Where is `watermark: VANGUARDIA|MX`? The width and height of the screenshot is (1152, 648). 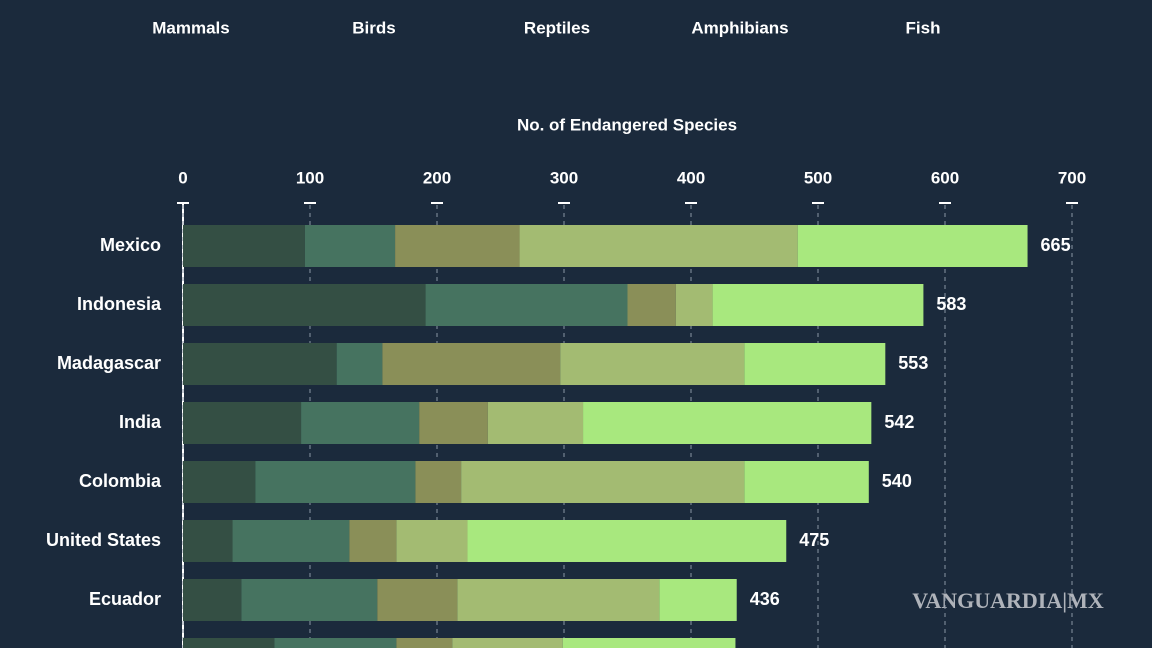 watermark: VANGUARDIA|MX is located at coordinates (1008, 600).